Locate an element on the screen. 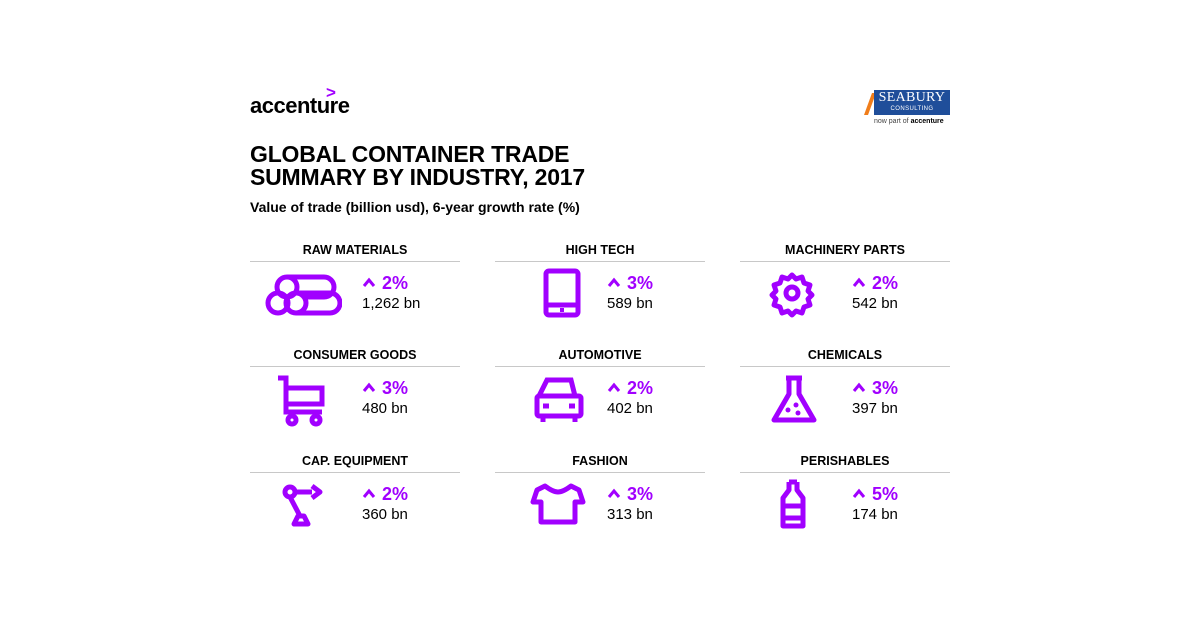  industry-name: CONSUMER GOODS is located at coordinates (355, 355).